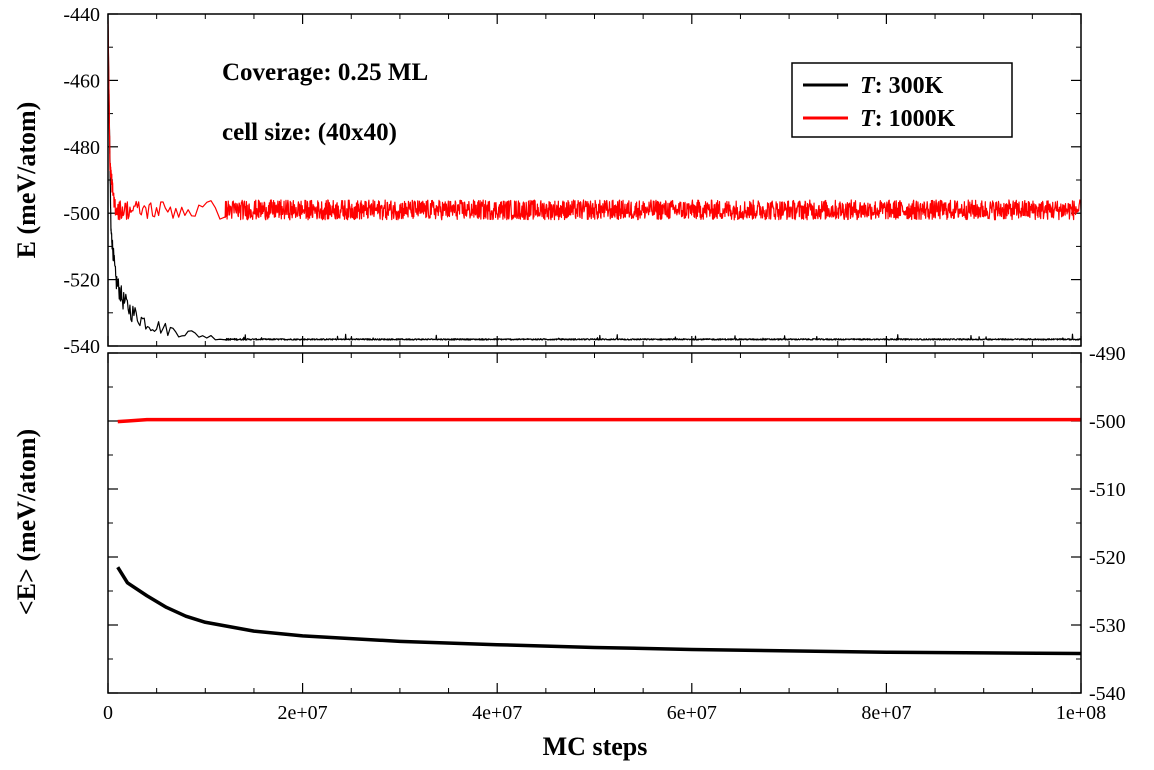 Image resolution: width=1154 pixels, height=770 pixels. Describe the element at coordinates (915, 119) in the screenshot. I see `legend-entry-1000k-suffix: : 1000K` at that location.